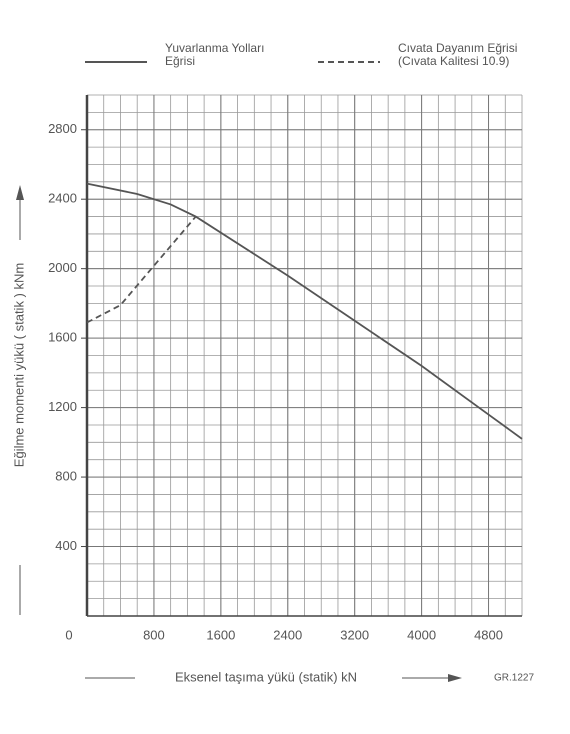  What do you see at coordinates (488, 634) in the screenshot?
I see `x-tick-label: 4800` at bounding box center [488, 634].